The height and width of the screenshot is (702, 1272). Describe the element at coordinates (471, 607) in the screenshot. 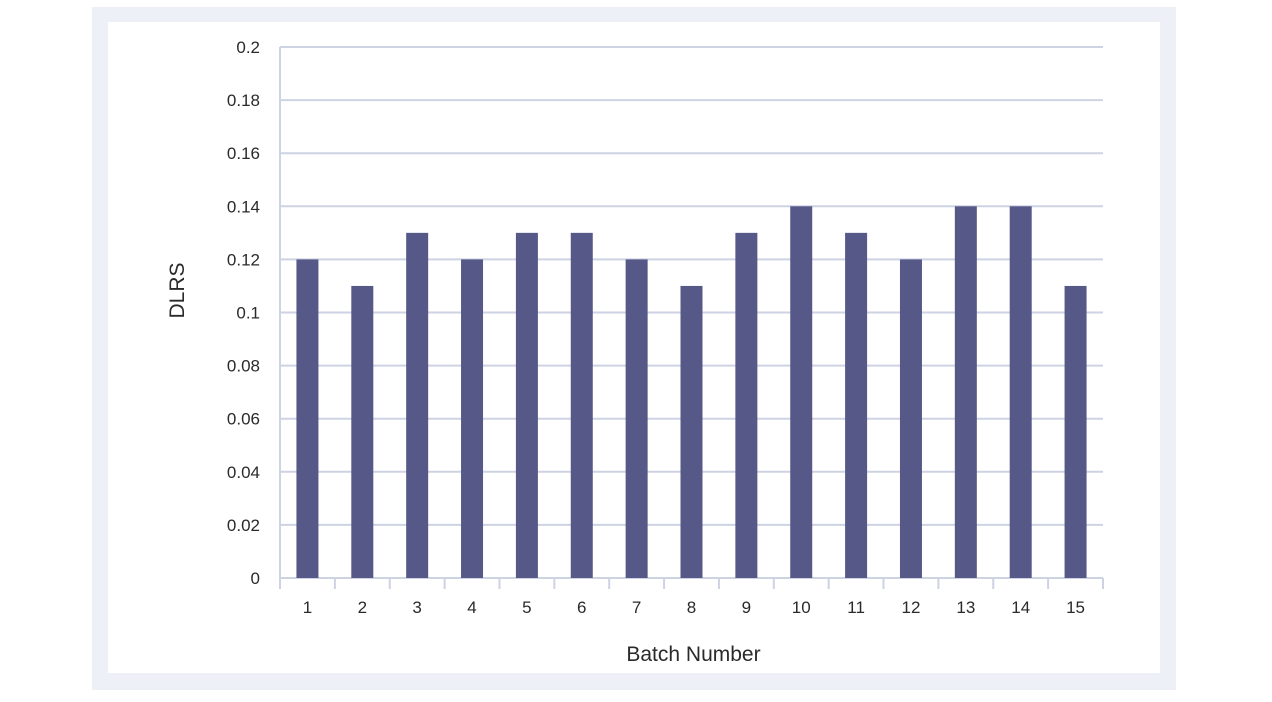

I see `x-tick-label: 4` at that location.